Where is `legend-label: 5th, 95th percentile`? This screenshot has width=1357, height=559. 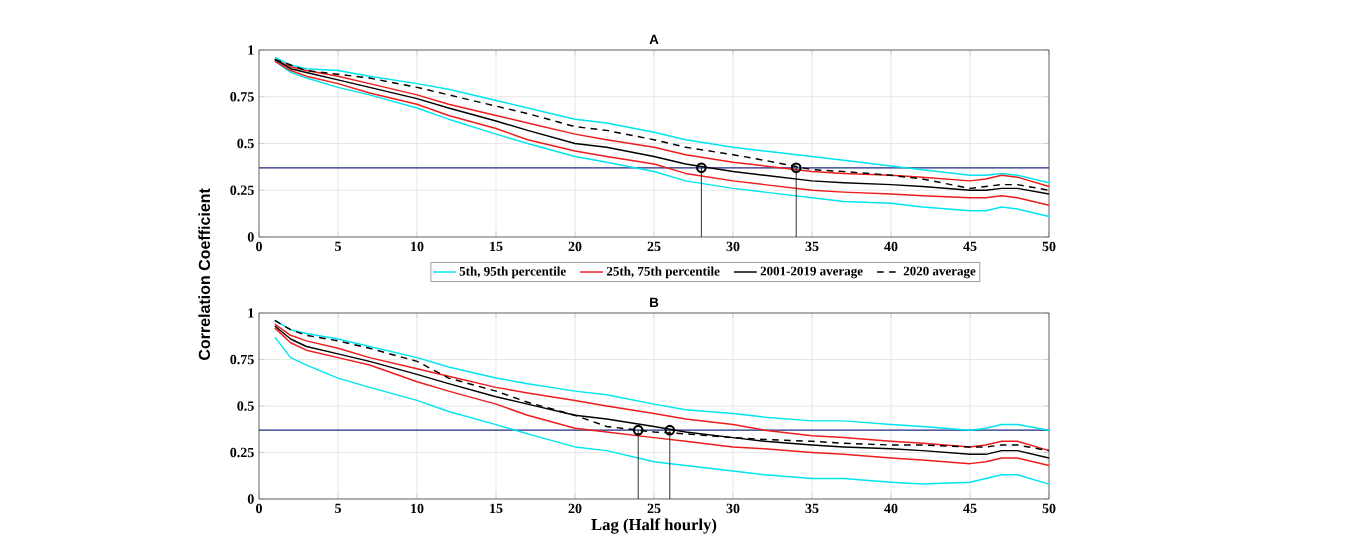 legend-label: 5th, 95th percentile is located at coordinates (512, 272).